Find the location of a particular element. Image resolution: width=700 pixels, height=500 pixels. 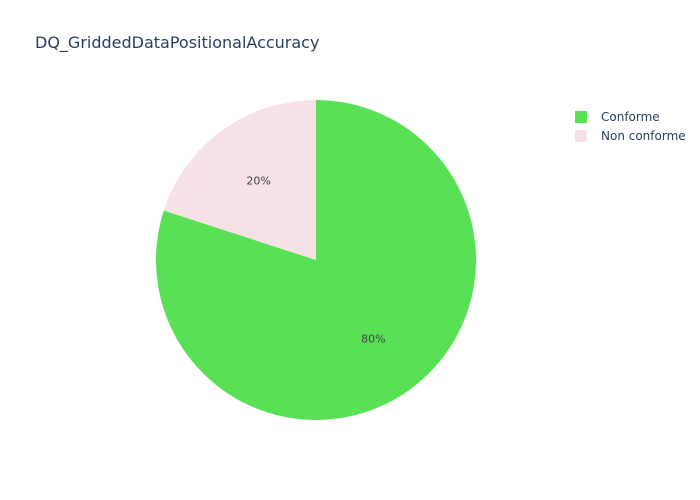

chart-title: DQ_GriddedDataPositionalAccuracy is located at coordinates (177, 42).